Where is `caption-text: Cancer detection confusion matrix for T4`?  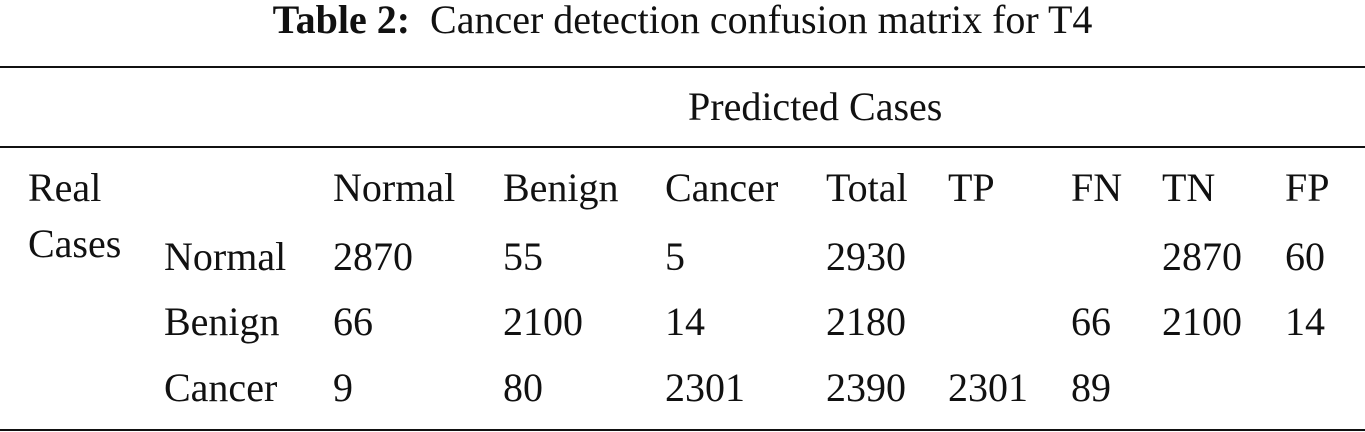 caption-text: Cancer detection confusion matrix for T4 is located at coordinates (761, 21).